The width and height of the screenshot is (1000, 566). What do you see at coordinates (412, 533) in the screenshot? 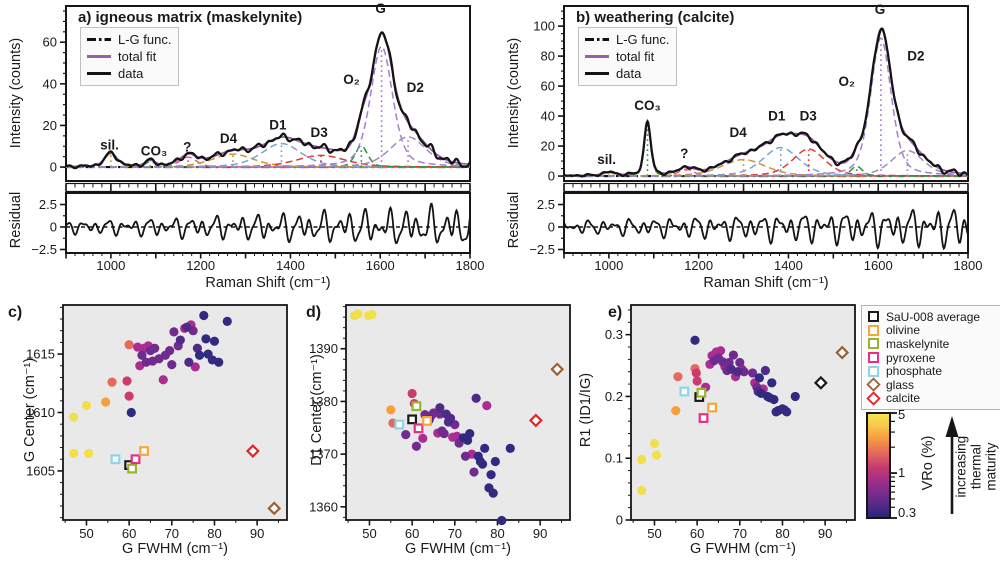
I see `svg-text: 60` at bounding box center [412, 533].